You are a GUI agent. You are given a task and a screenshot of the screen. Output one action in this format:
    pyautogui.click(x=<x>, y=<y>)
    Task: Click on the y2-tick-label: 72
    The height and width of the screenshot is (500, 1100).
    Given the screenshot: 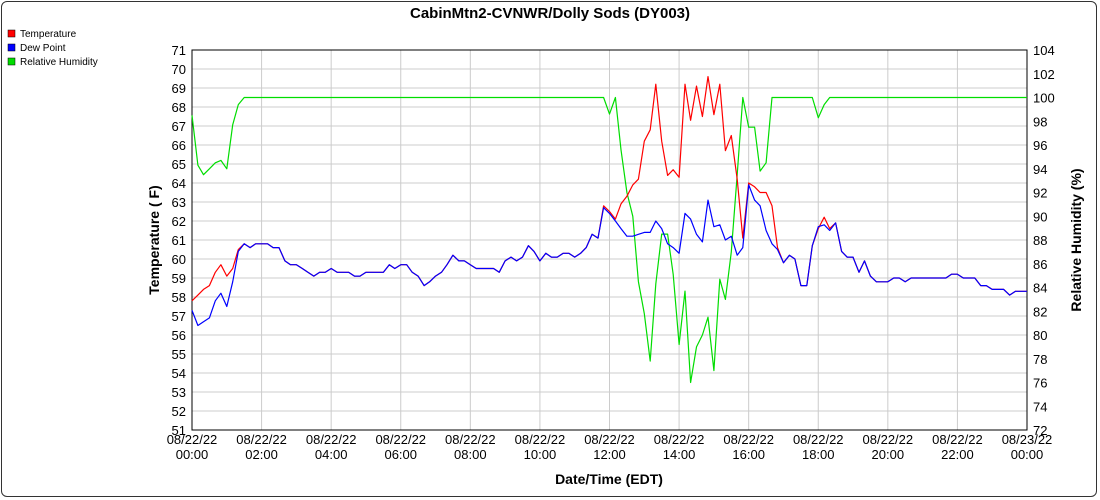 What is the action you would take?
    pyautogui.click(x=1040, y=430)
    